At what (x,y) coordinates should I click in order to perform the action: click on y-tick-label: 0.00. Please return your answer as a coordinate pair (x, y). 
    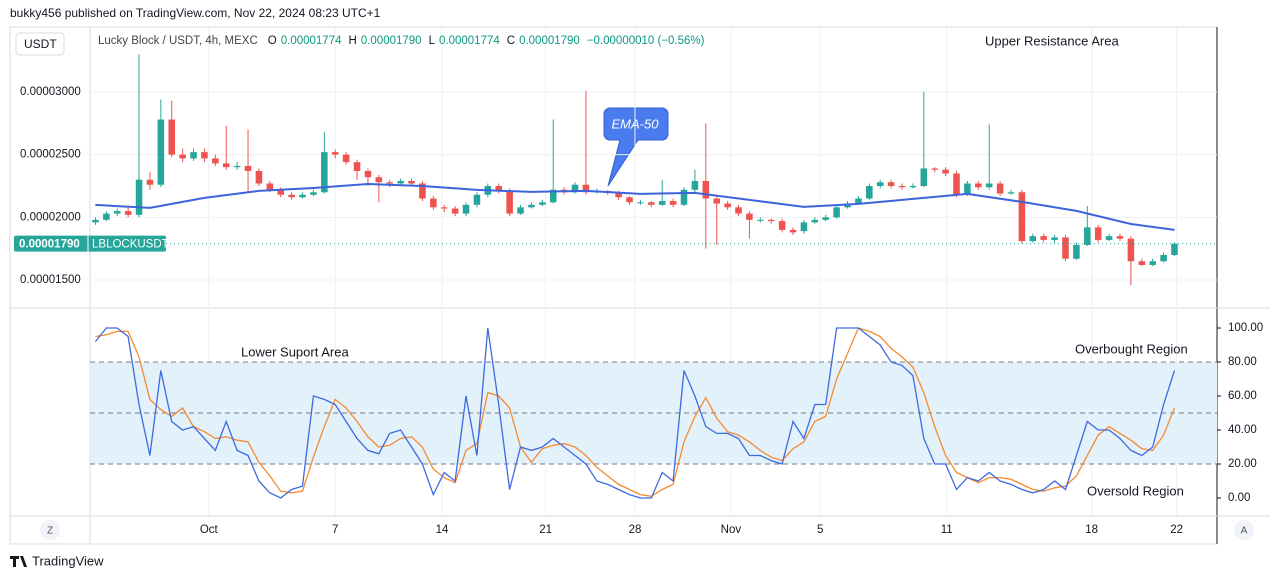
    Looking at the image, I should click on (1239, 498).